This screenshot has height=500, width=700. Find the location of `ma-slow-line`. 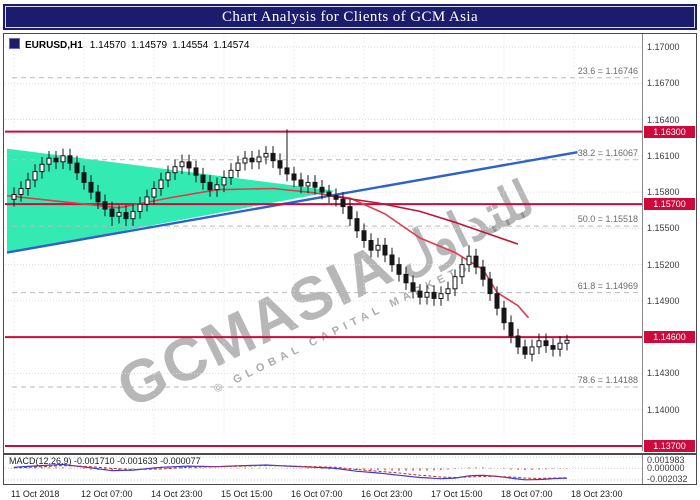

ma-slow-line is located at coordinates (423, 219).